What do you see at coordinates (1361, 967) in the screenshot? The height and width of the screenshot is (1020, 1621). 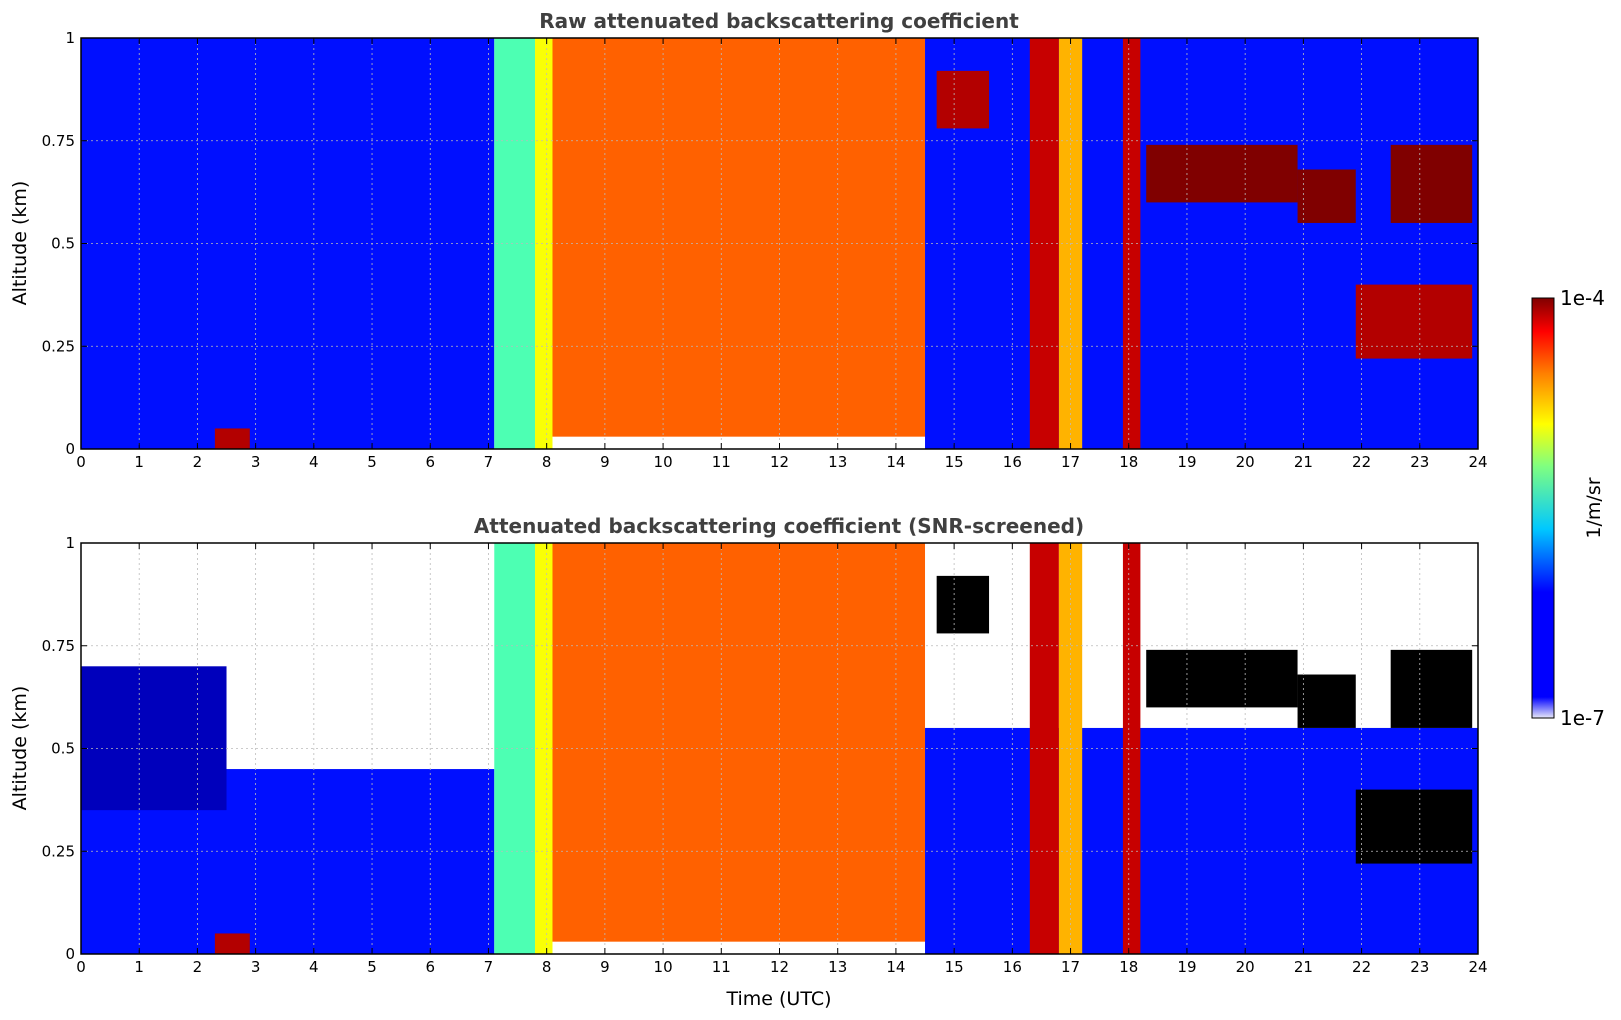 I see `x-tick-label: 22` at bounding box center [1361, 967].